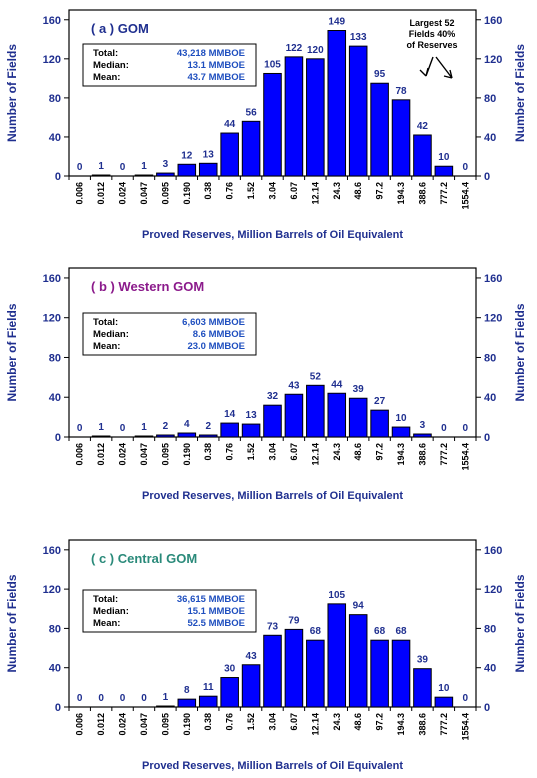 The height and width of the screenshot is (778, 537). Describe the element at coordinates (444, 193) in the screenshot. I see `x-tick-label: 777.2` at that location.